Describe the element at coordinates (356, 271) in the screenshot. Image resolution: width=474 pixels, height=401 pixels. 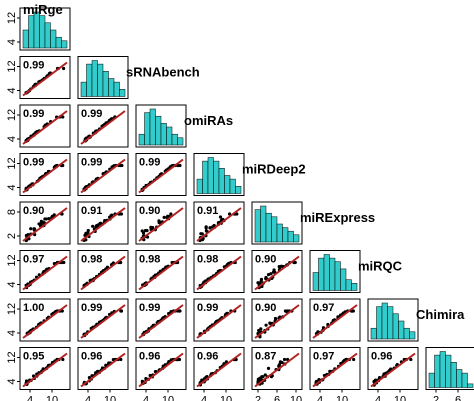
I see `histogram-panel-mi-rqc: miRQC` at that location.